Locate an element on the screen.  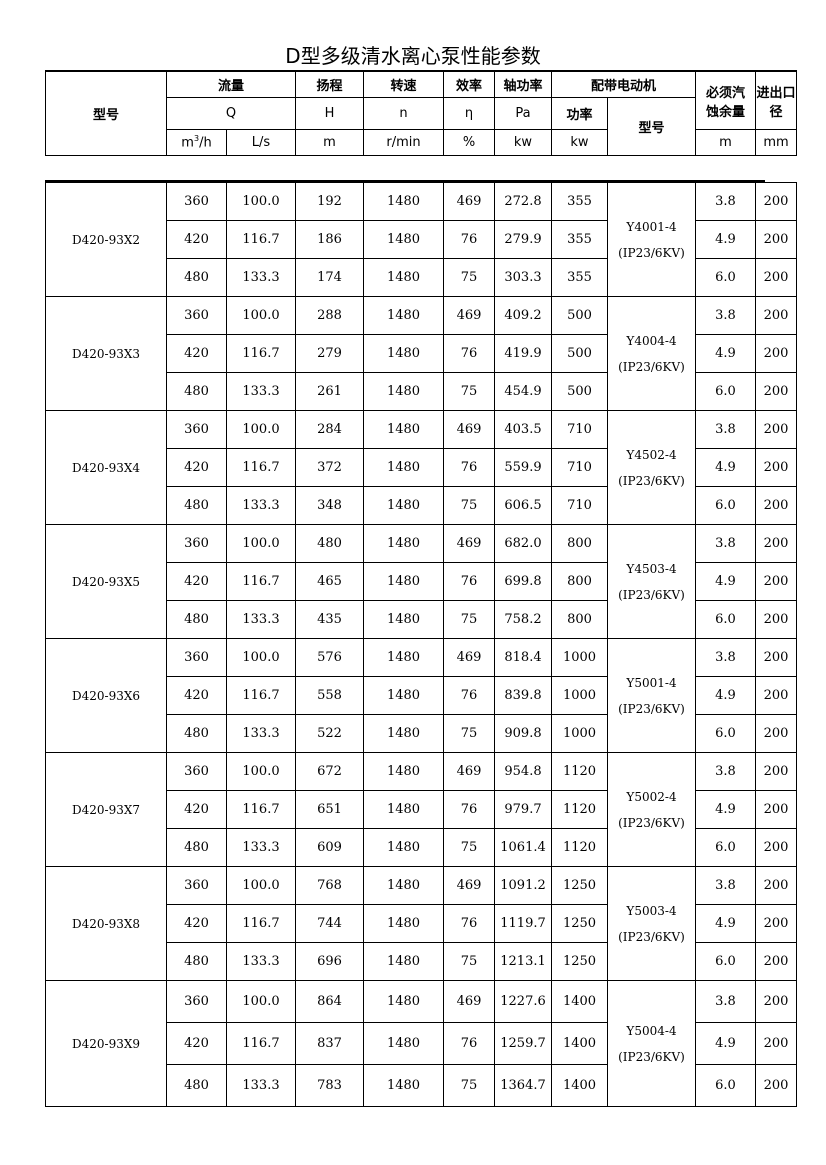
table-row: 420 116.7 744 1480 76 1119.7 1250 4.9 200 is located at coordinates (421, 923).